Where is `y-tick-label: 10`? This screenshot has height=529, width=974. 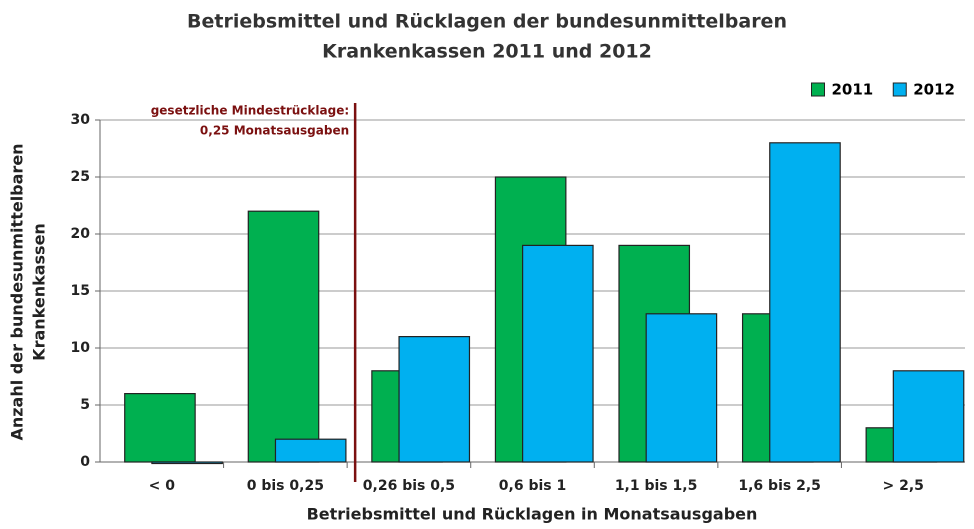
y-tick-label: 10 is located at coordinates (81, 348).